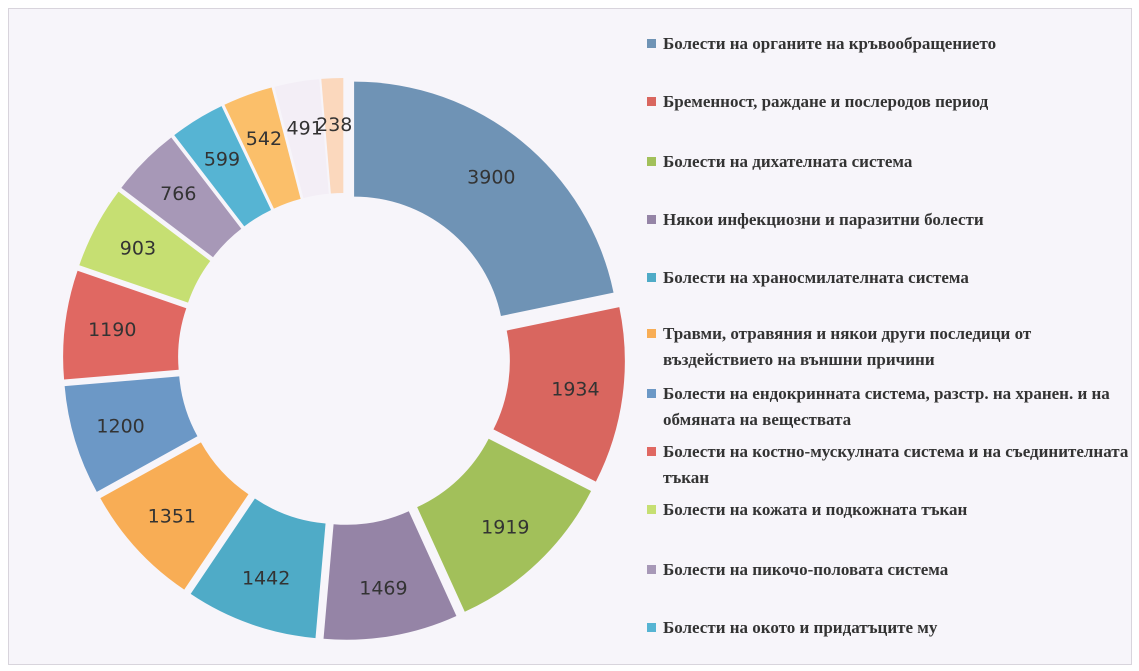  I want to click on legend-label: Болести на храносмилателната система, so click(816, 277).